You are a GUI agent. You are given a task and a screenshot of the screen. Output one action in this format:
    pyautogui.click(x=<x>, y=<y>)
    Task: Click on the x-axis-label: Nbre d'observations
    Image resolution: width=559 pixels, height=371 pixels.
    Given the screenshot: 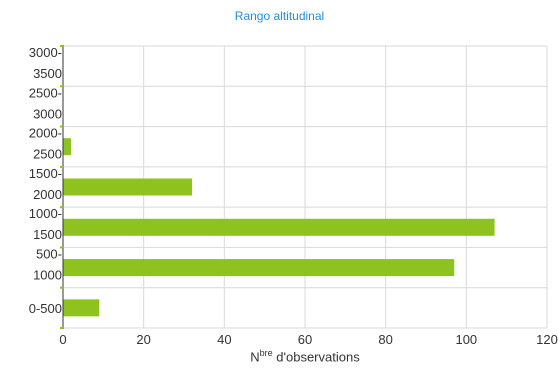 What is the action you would take?
    pyautogui.click(x=305, y=356)
    